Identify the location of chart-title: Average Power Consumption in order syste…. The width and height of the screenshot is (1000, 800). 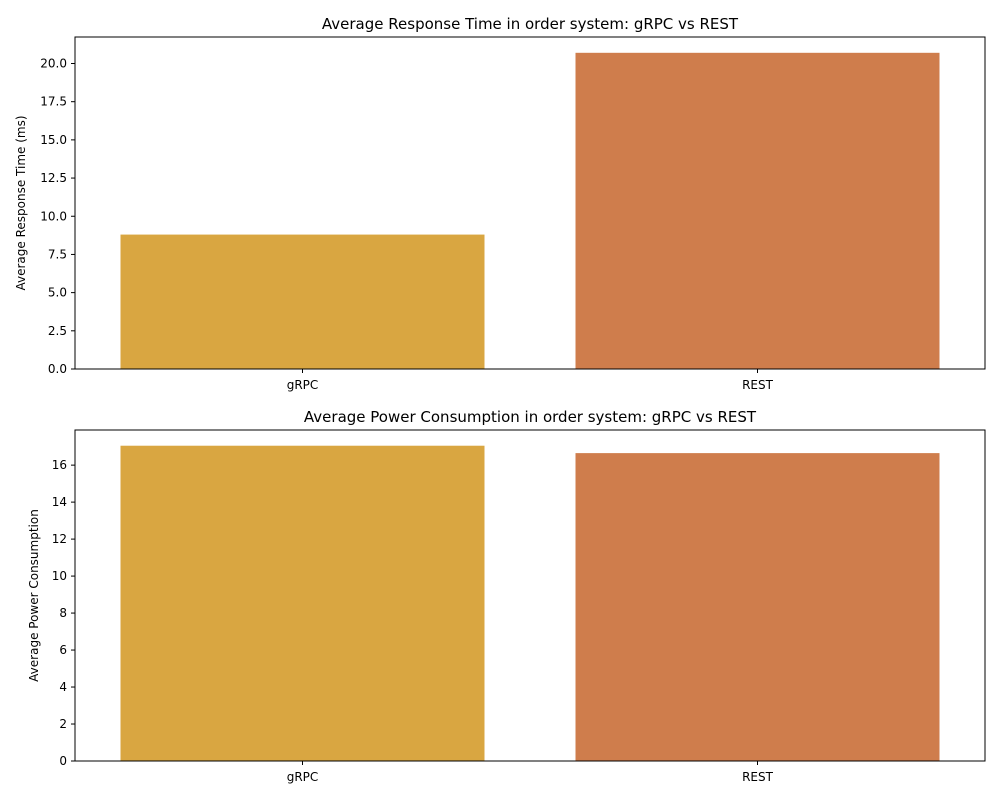
(530, 417).